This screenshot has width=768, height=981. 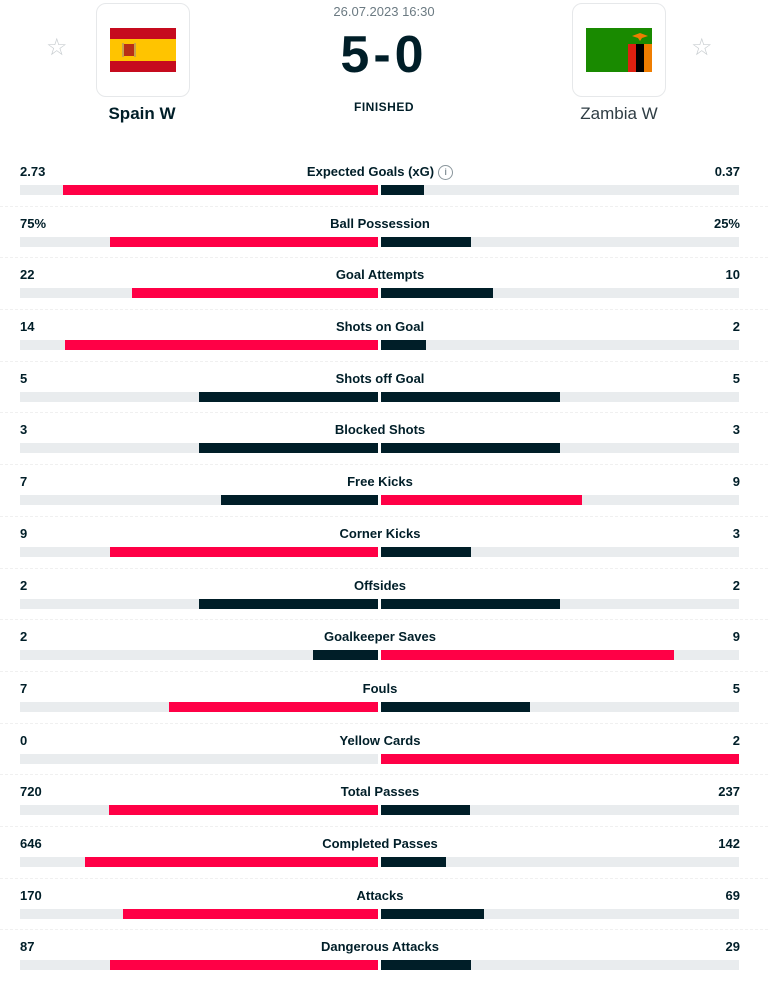 I want to click on match-status: FINISHED, so click(x=383, y=107).